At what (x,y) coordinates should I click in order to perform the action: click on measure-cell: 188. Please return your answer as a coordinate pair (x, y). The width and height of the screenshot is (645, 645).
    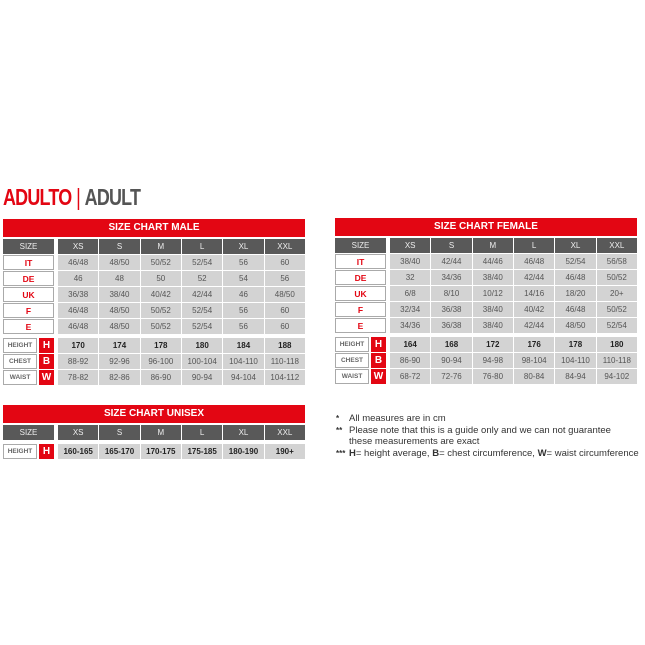
    Looking at the image, I should click on (284, 345).